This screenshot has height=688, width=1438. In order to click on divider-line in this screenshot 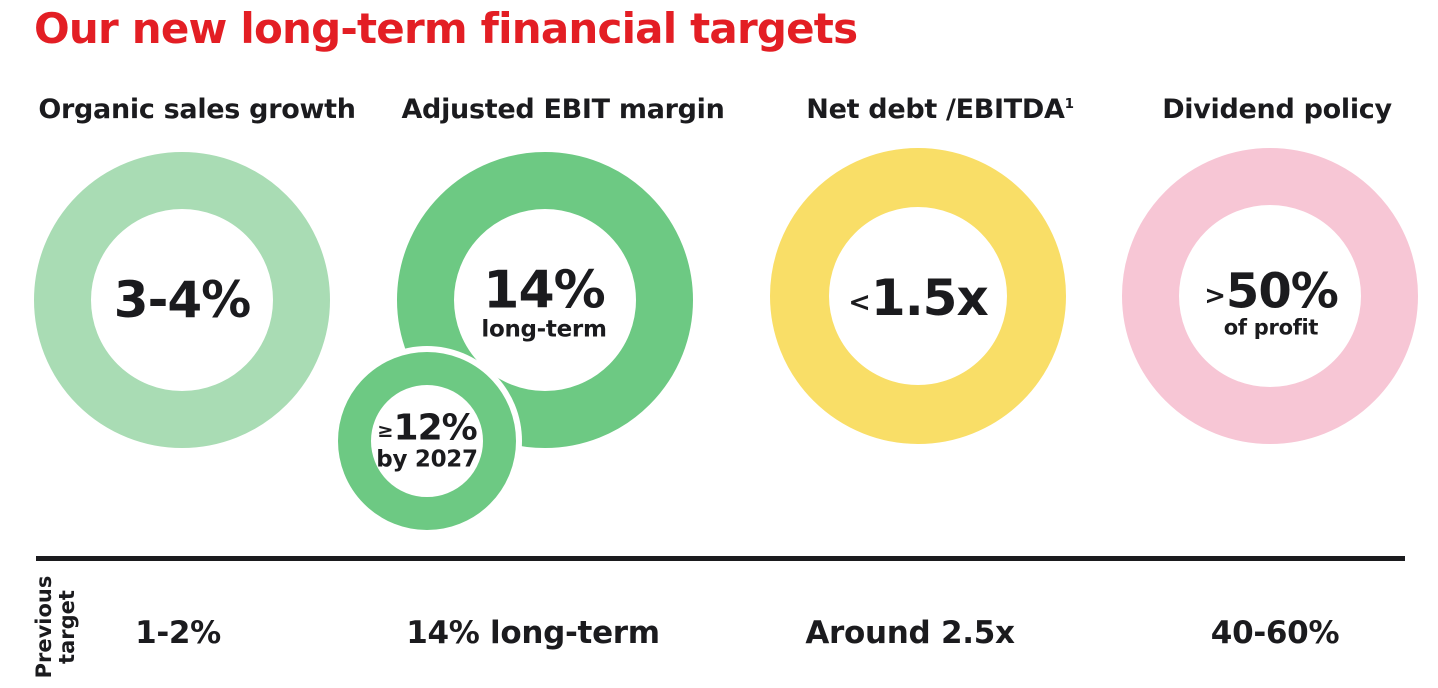, I will do `click(720, 558)`.